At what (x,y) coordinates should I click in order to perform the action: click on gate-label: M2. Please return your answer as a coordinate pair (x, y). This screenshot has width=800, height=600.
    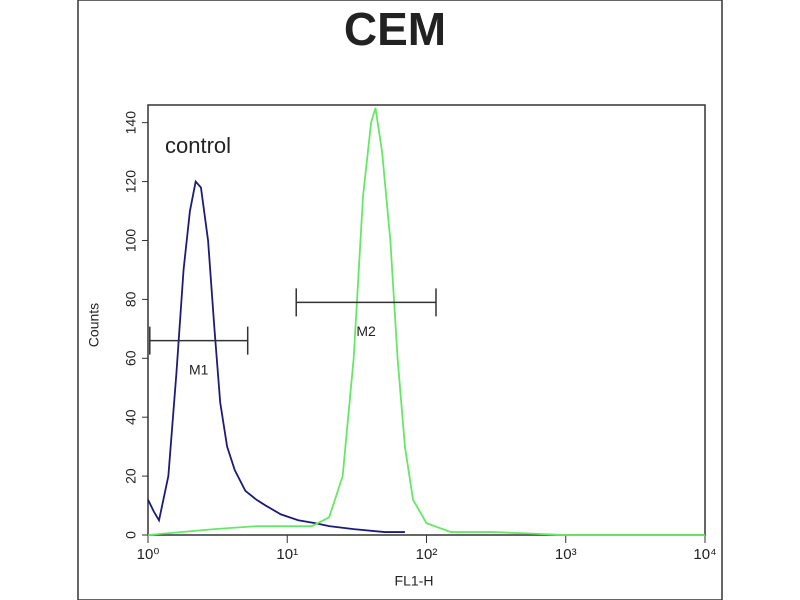
    Looking at the image, I should click on (366, 331).